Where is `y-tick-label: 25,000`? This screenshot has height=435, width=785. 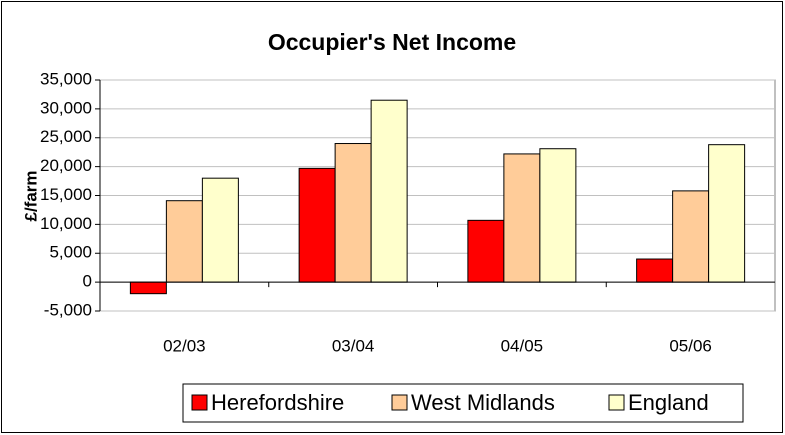
y-tick-label: 25,000 is located at coordinates (66, 136).